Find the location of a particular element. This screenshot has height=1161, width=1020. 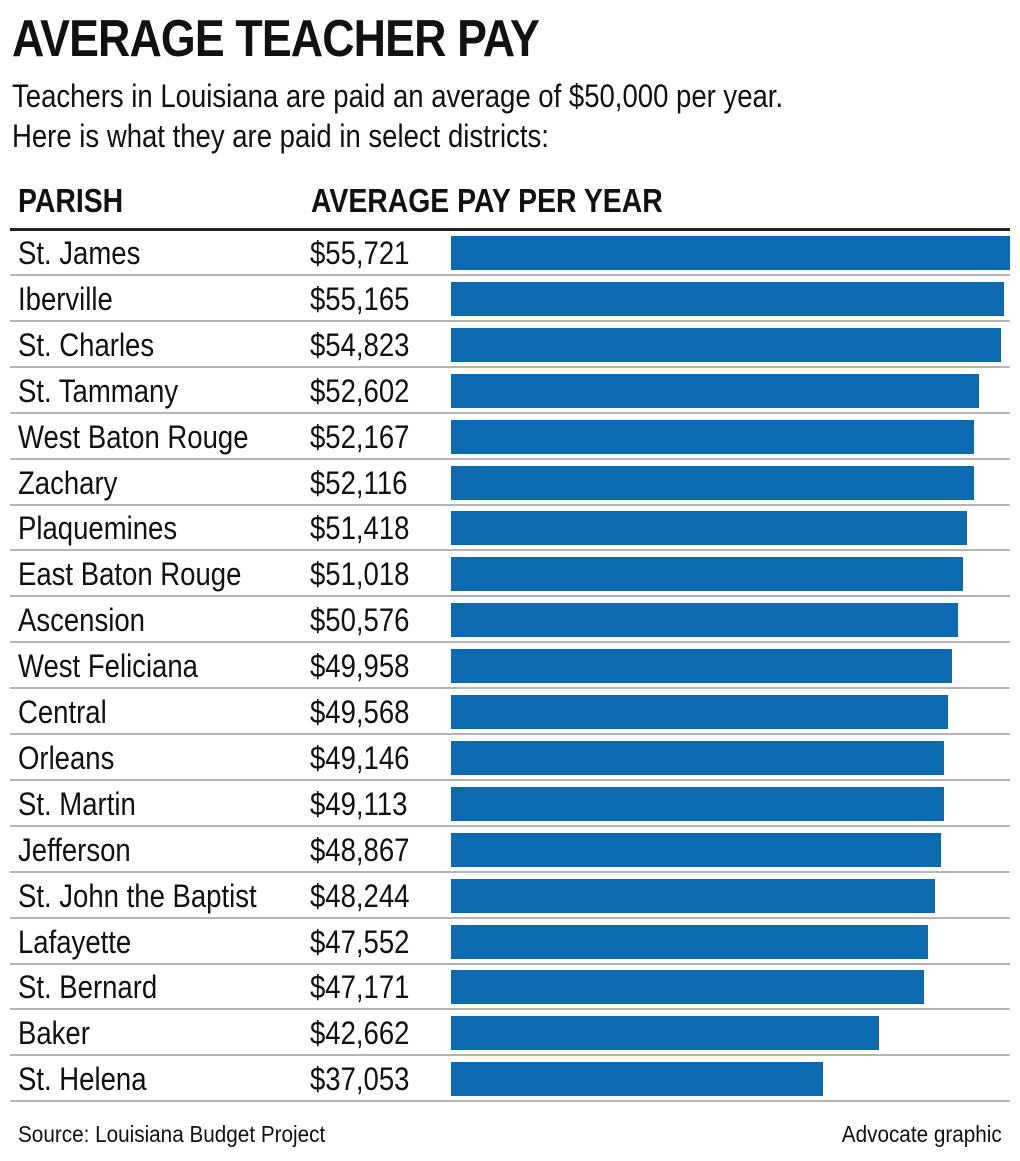

parish-label: St. Charles is located at coordinates (86, 344).